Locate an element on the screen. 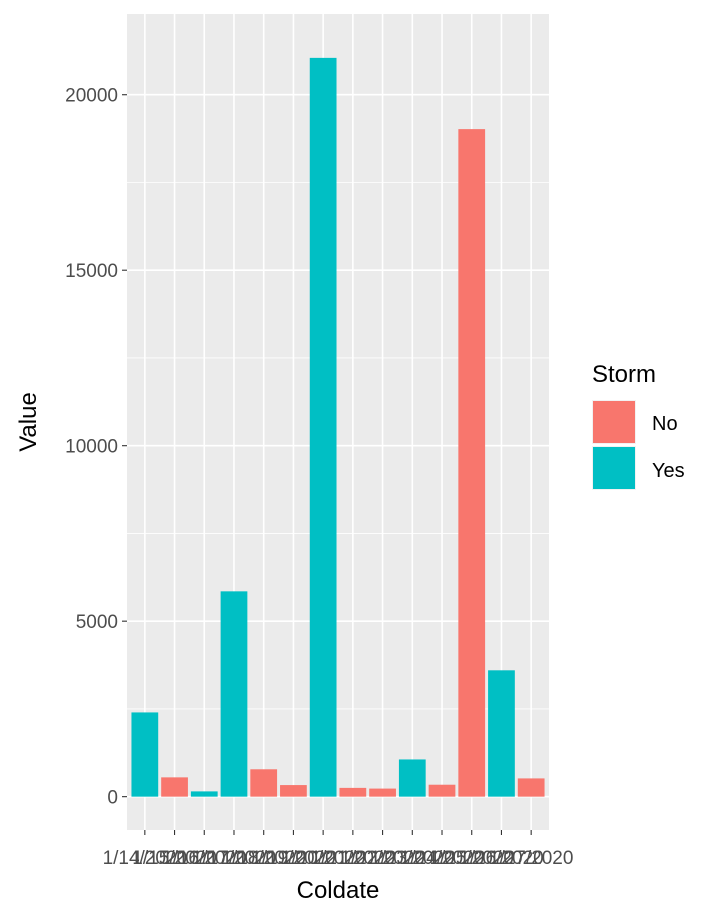 The image size is (720, 921). bar-1-23-2020 is located at coordinates (412, 778).